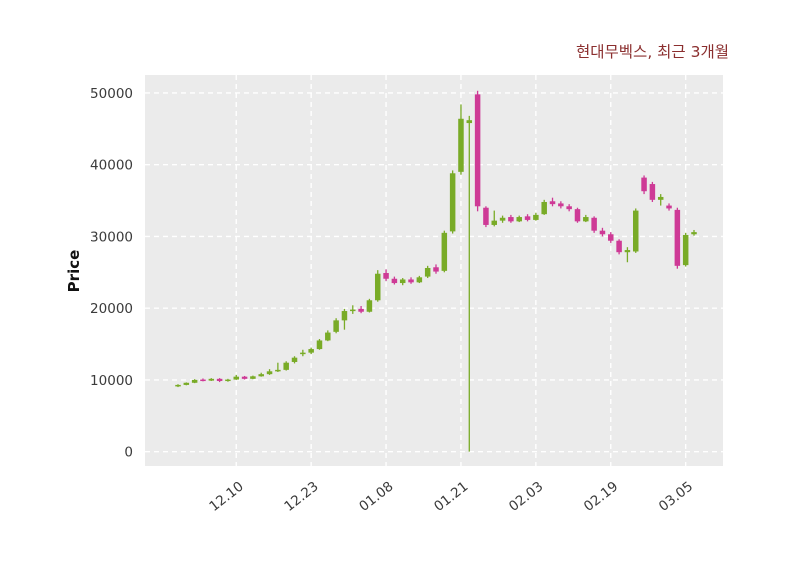  I want to click on y-tick-label: 40000, so click(111, 166).